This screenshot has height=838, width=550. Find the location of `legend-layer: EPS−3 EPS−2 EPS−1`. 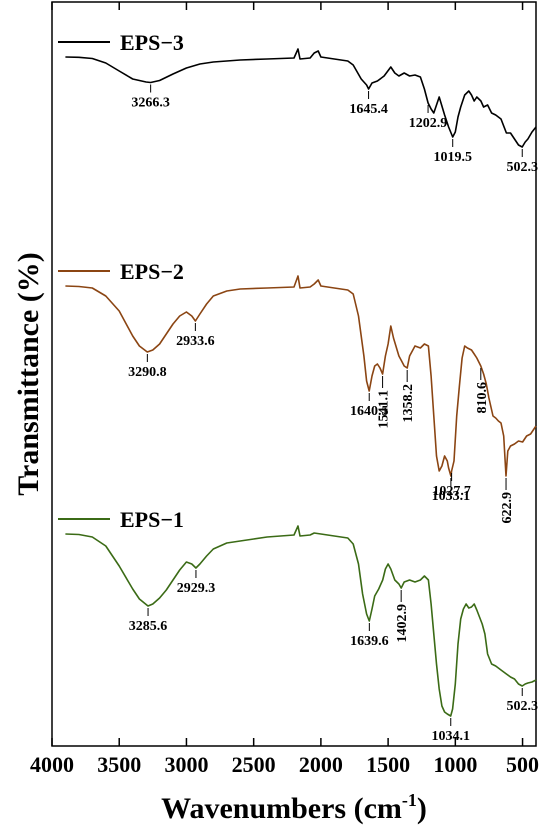

legend-layer: EPS−3 EPS−2 EPS−1 is located at coordinates (121, 281).